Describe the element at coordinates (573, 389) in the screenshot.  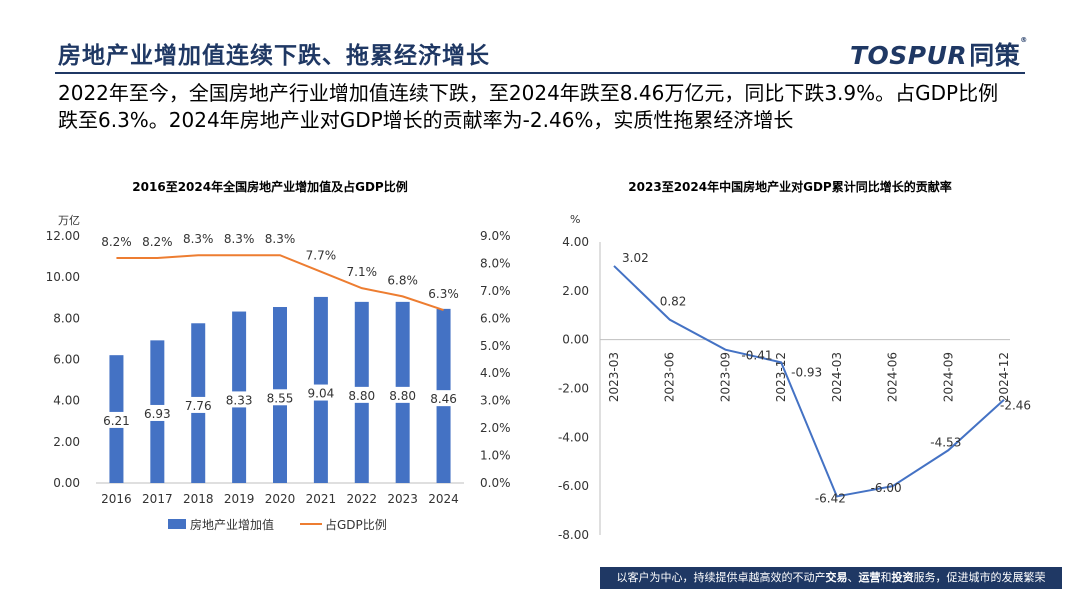
I see `right-y-tick-label: -2.00` at that location.